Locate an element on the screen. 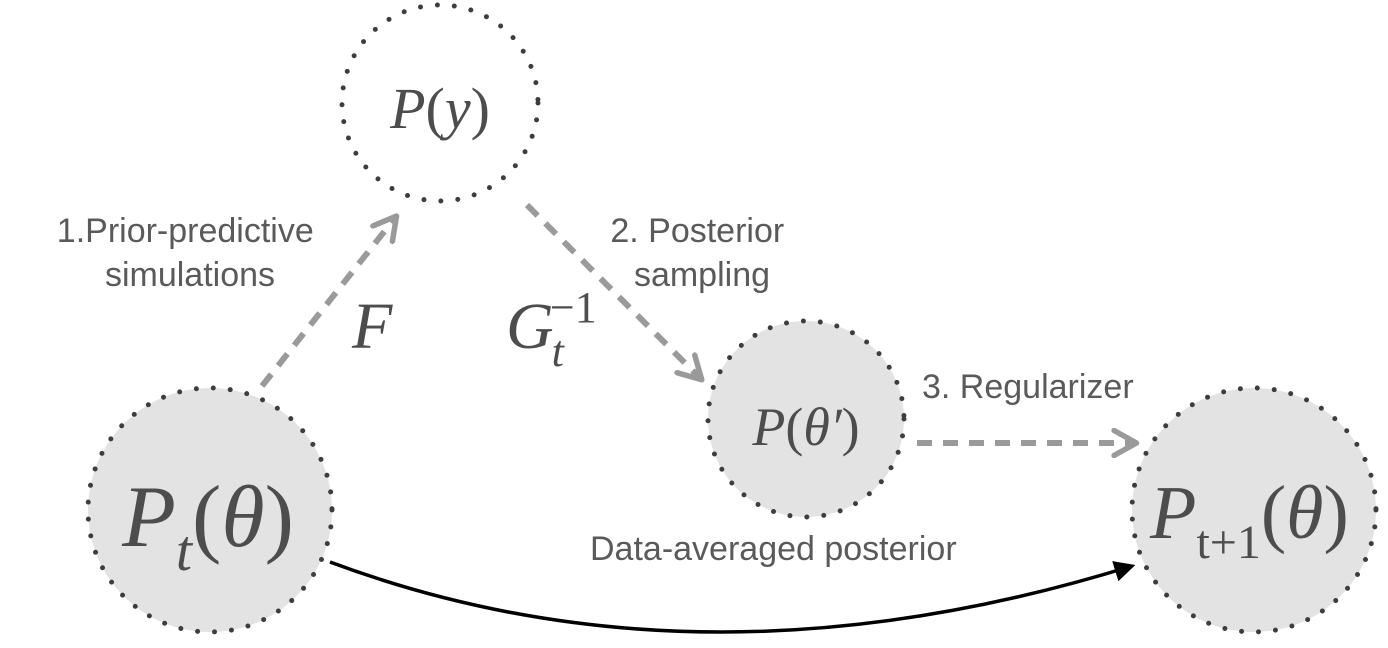  posterior-sampling-arrow is located at coordinates (612, 290).